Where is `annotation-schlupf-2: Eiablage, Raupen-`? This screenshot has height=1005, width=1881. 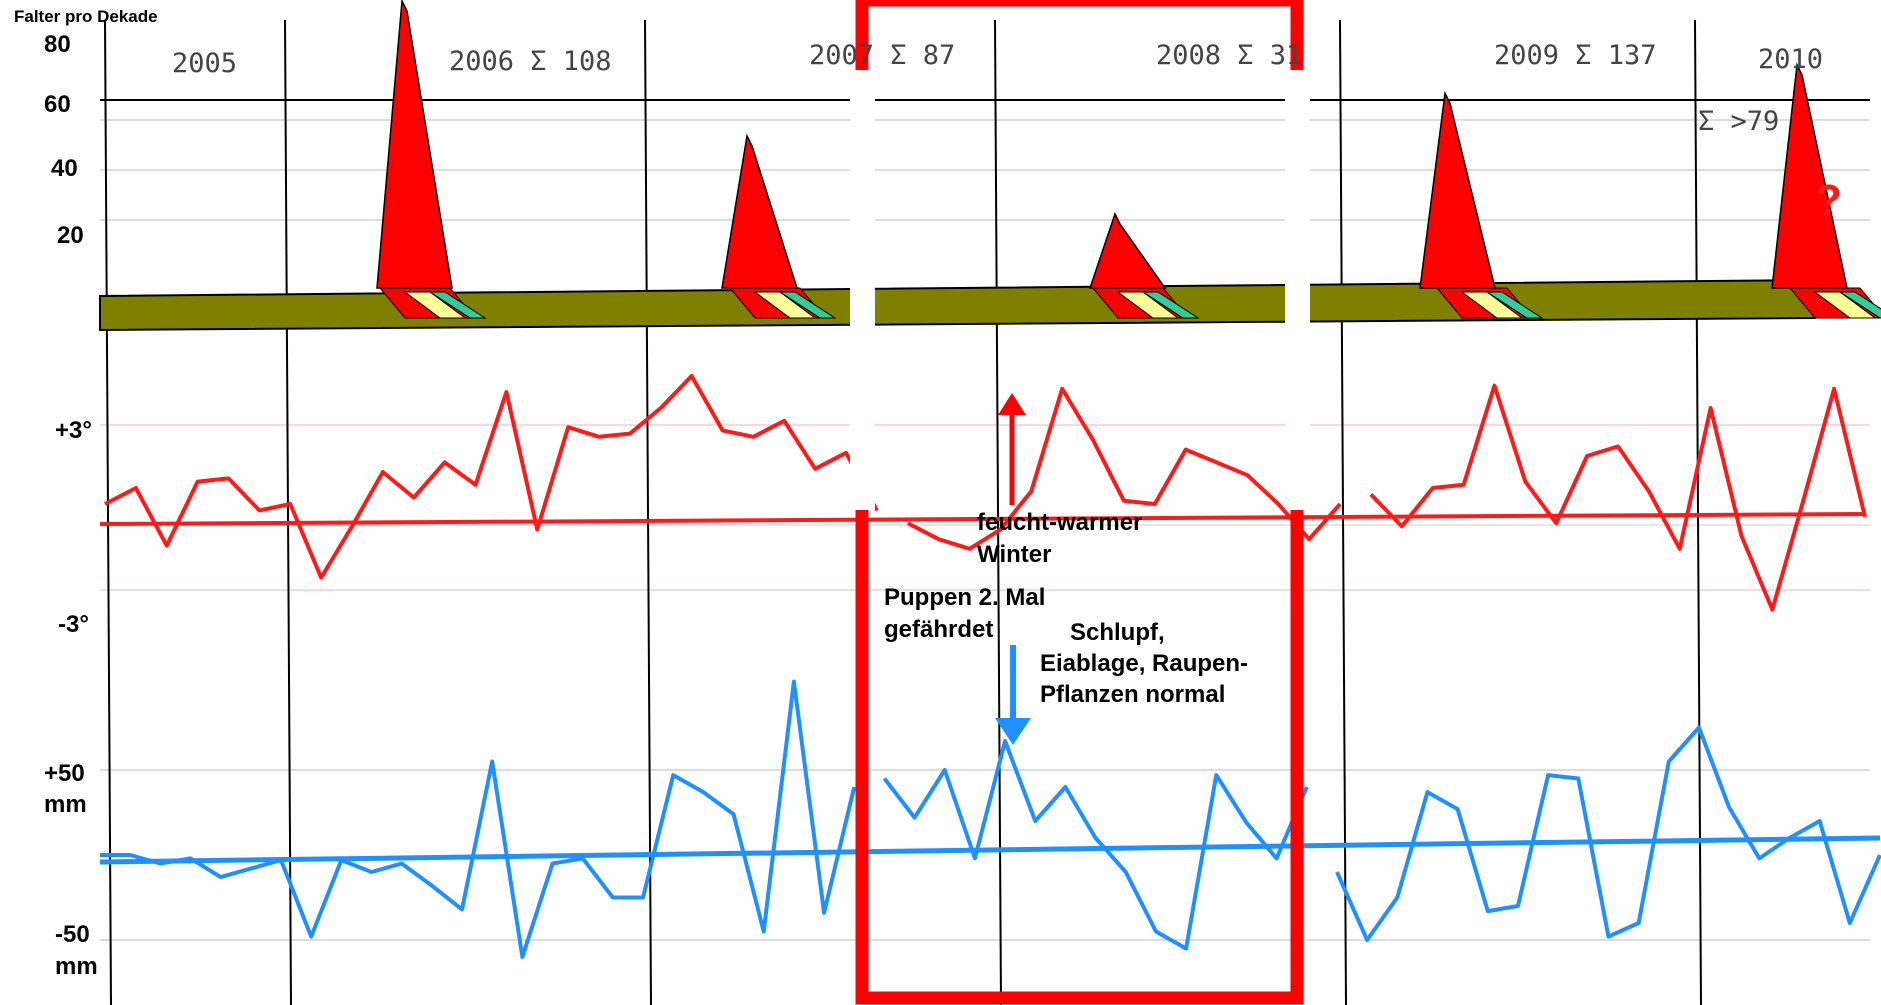
annotation-schlupf-2: Eiablage, Raupen- is located at coordinates (1144, 663).